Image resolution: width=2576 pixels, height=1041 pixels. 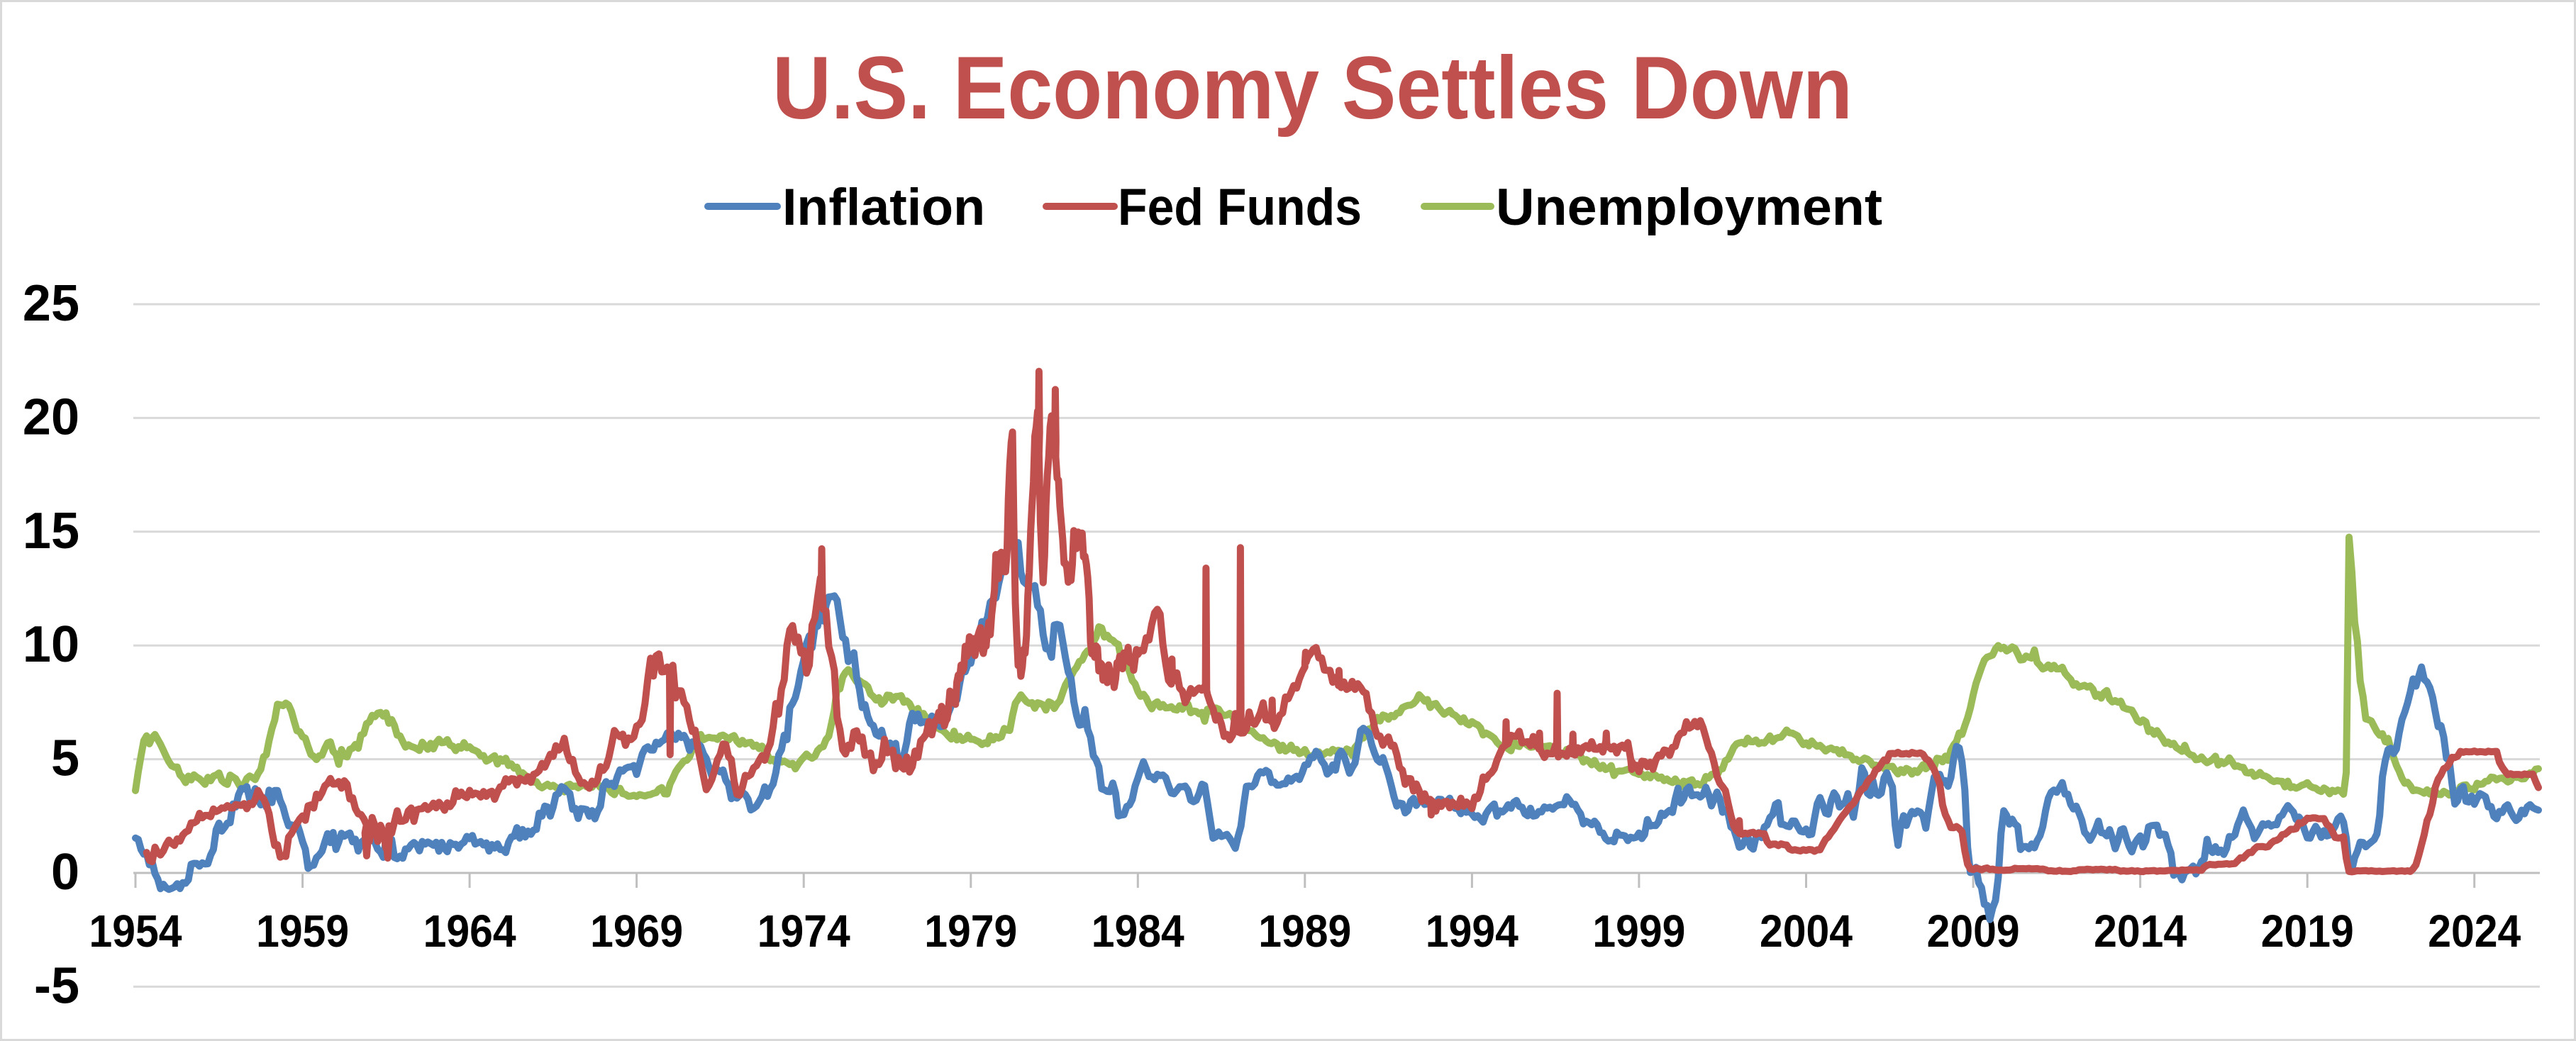 I want to click on svg-text: 2014, so click(x=2140, y=931).